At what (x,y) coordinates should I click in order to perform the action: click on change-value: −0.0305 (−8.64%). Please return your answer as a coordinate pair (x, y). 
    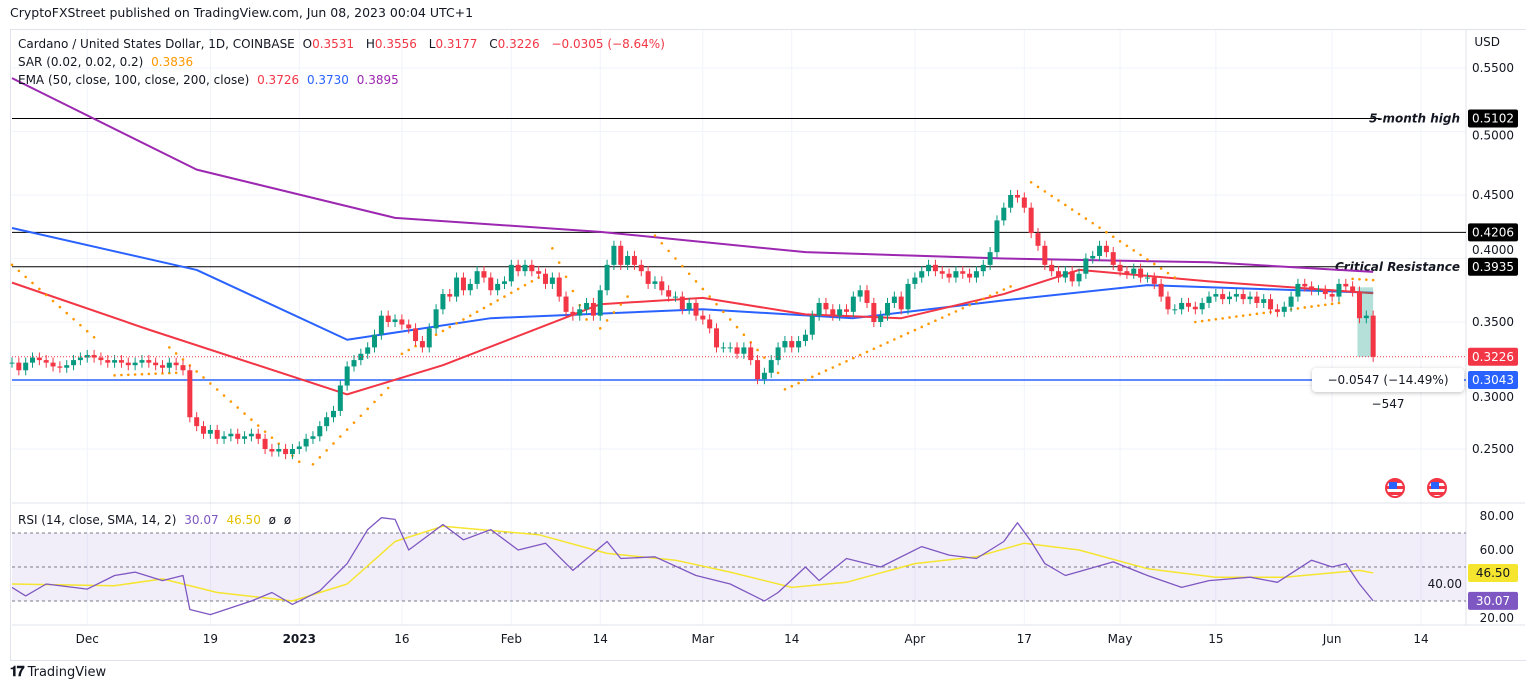
    Looking at the image, I should click on (608, 44).